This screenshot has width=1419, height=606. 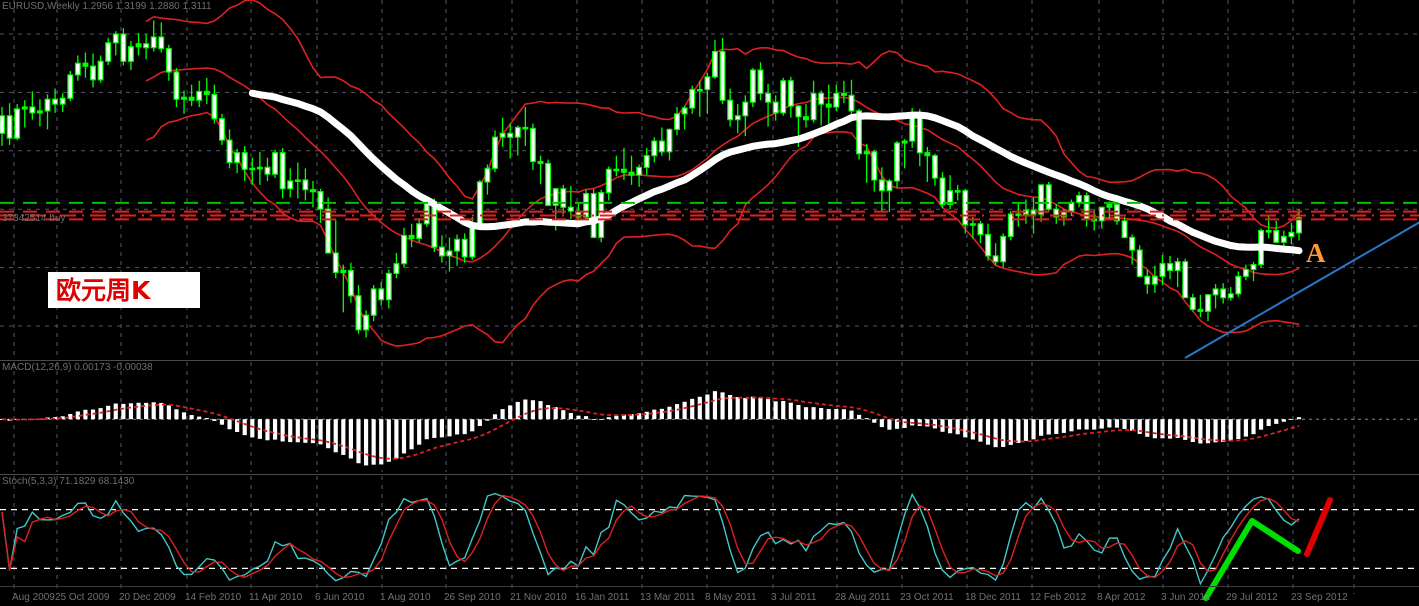 I want to click on annotation-text-box: 欧元周K, so click(x=124, y=290).